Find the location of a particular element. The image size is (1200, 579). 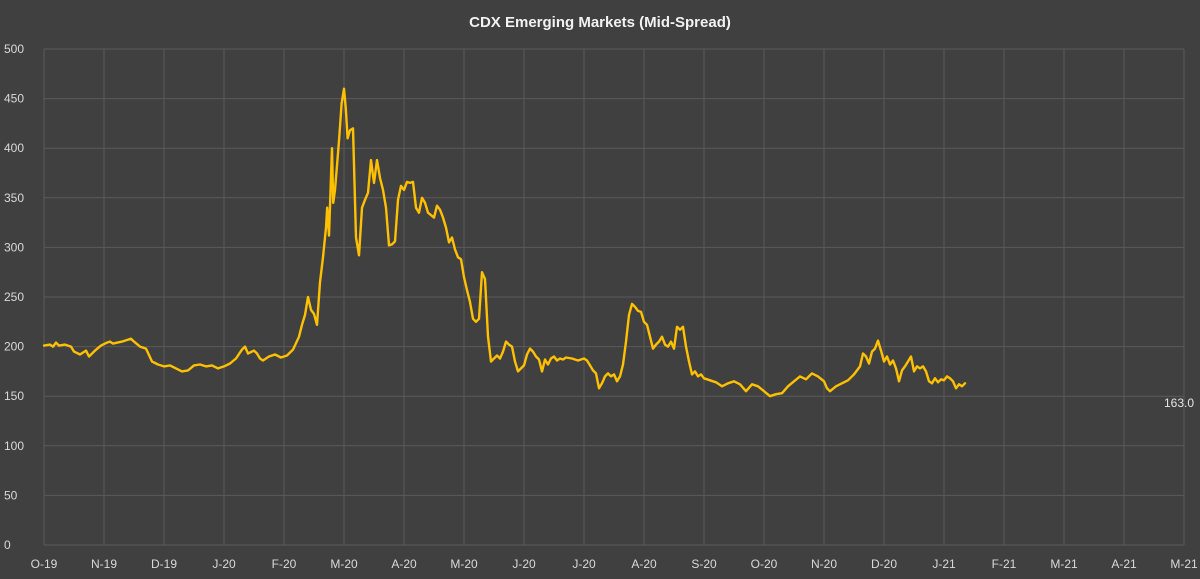

y-tick-label: 250 is located at coordinates (14, 297).